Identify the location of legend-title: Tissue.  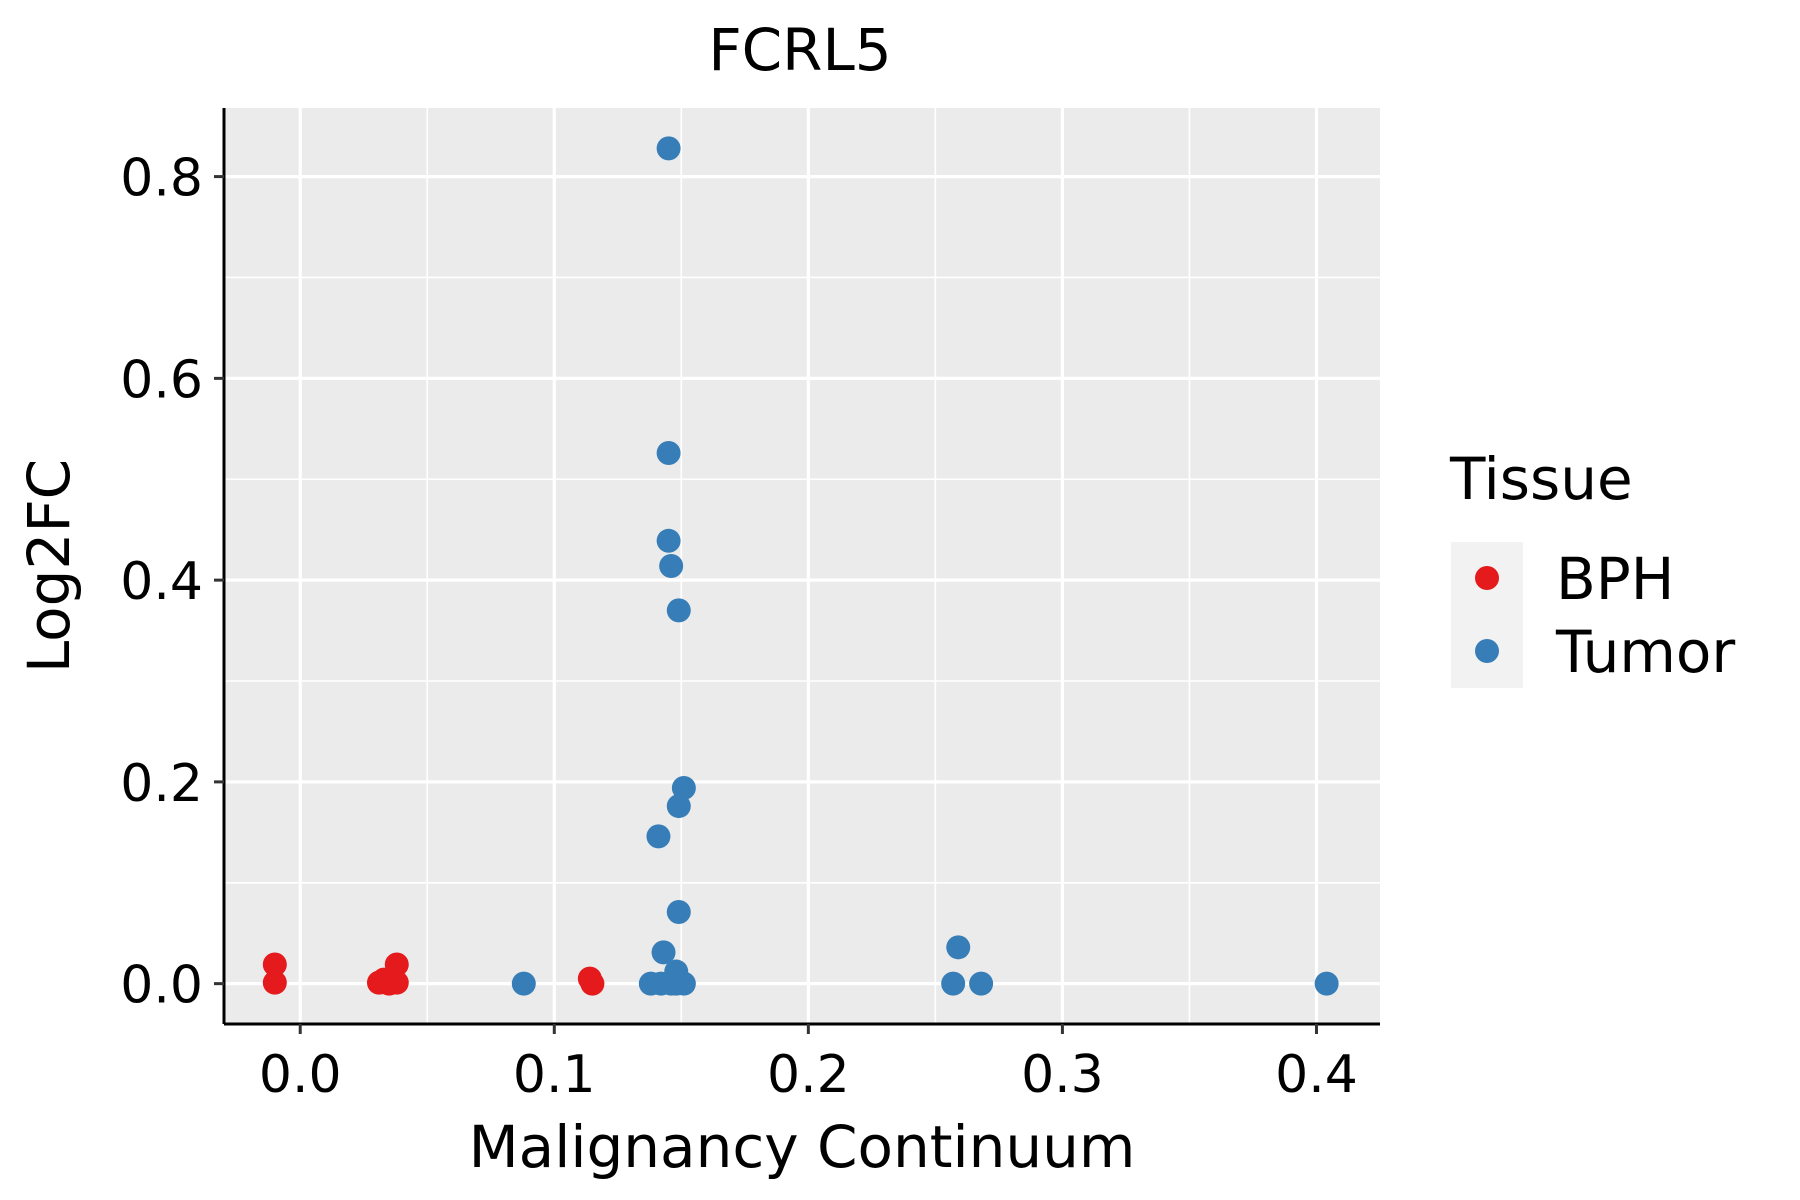
(1541, 479).